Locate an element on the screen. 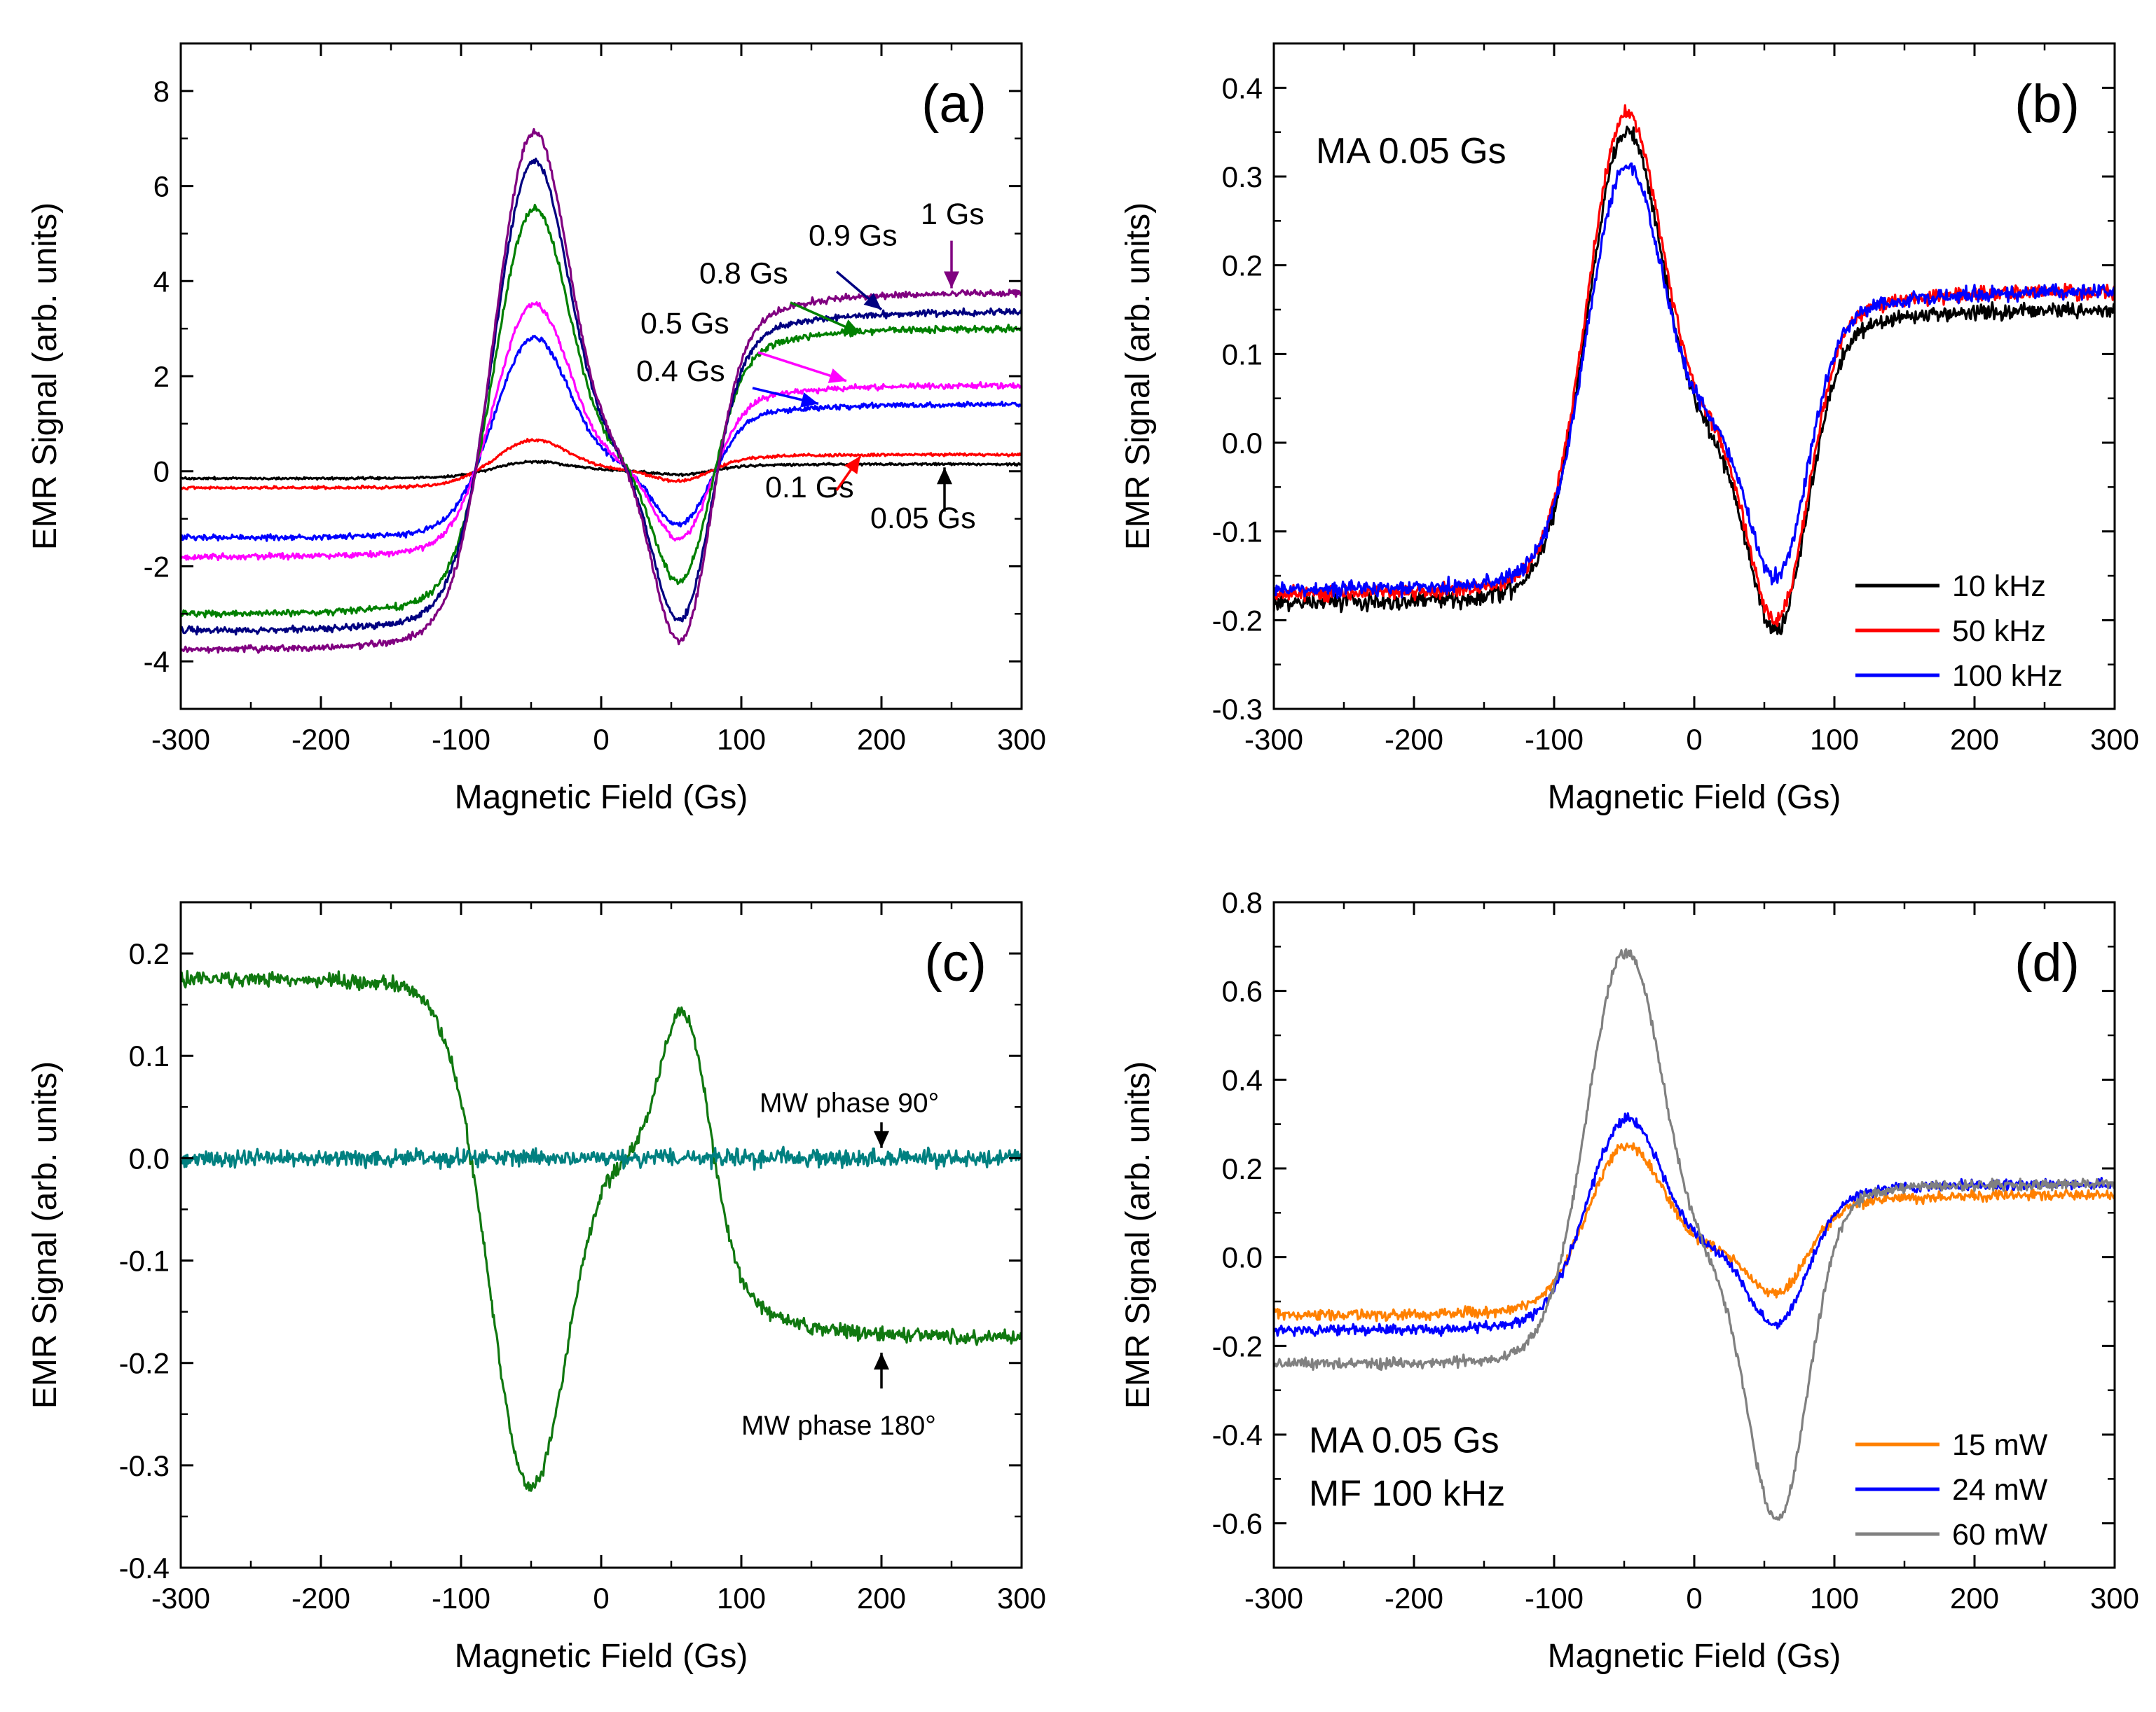  series-line-1-gs is located at coordinates (601, 391).